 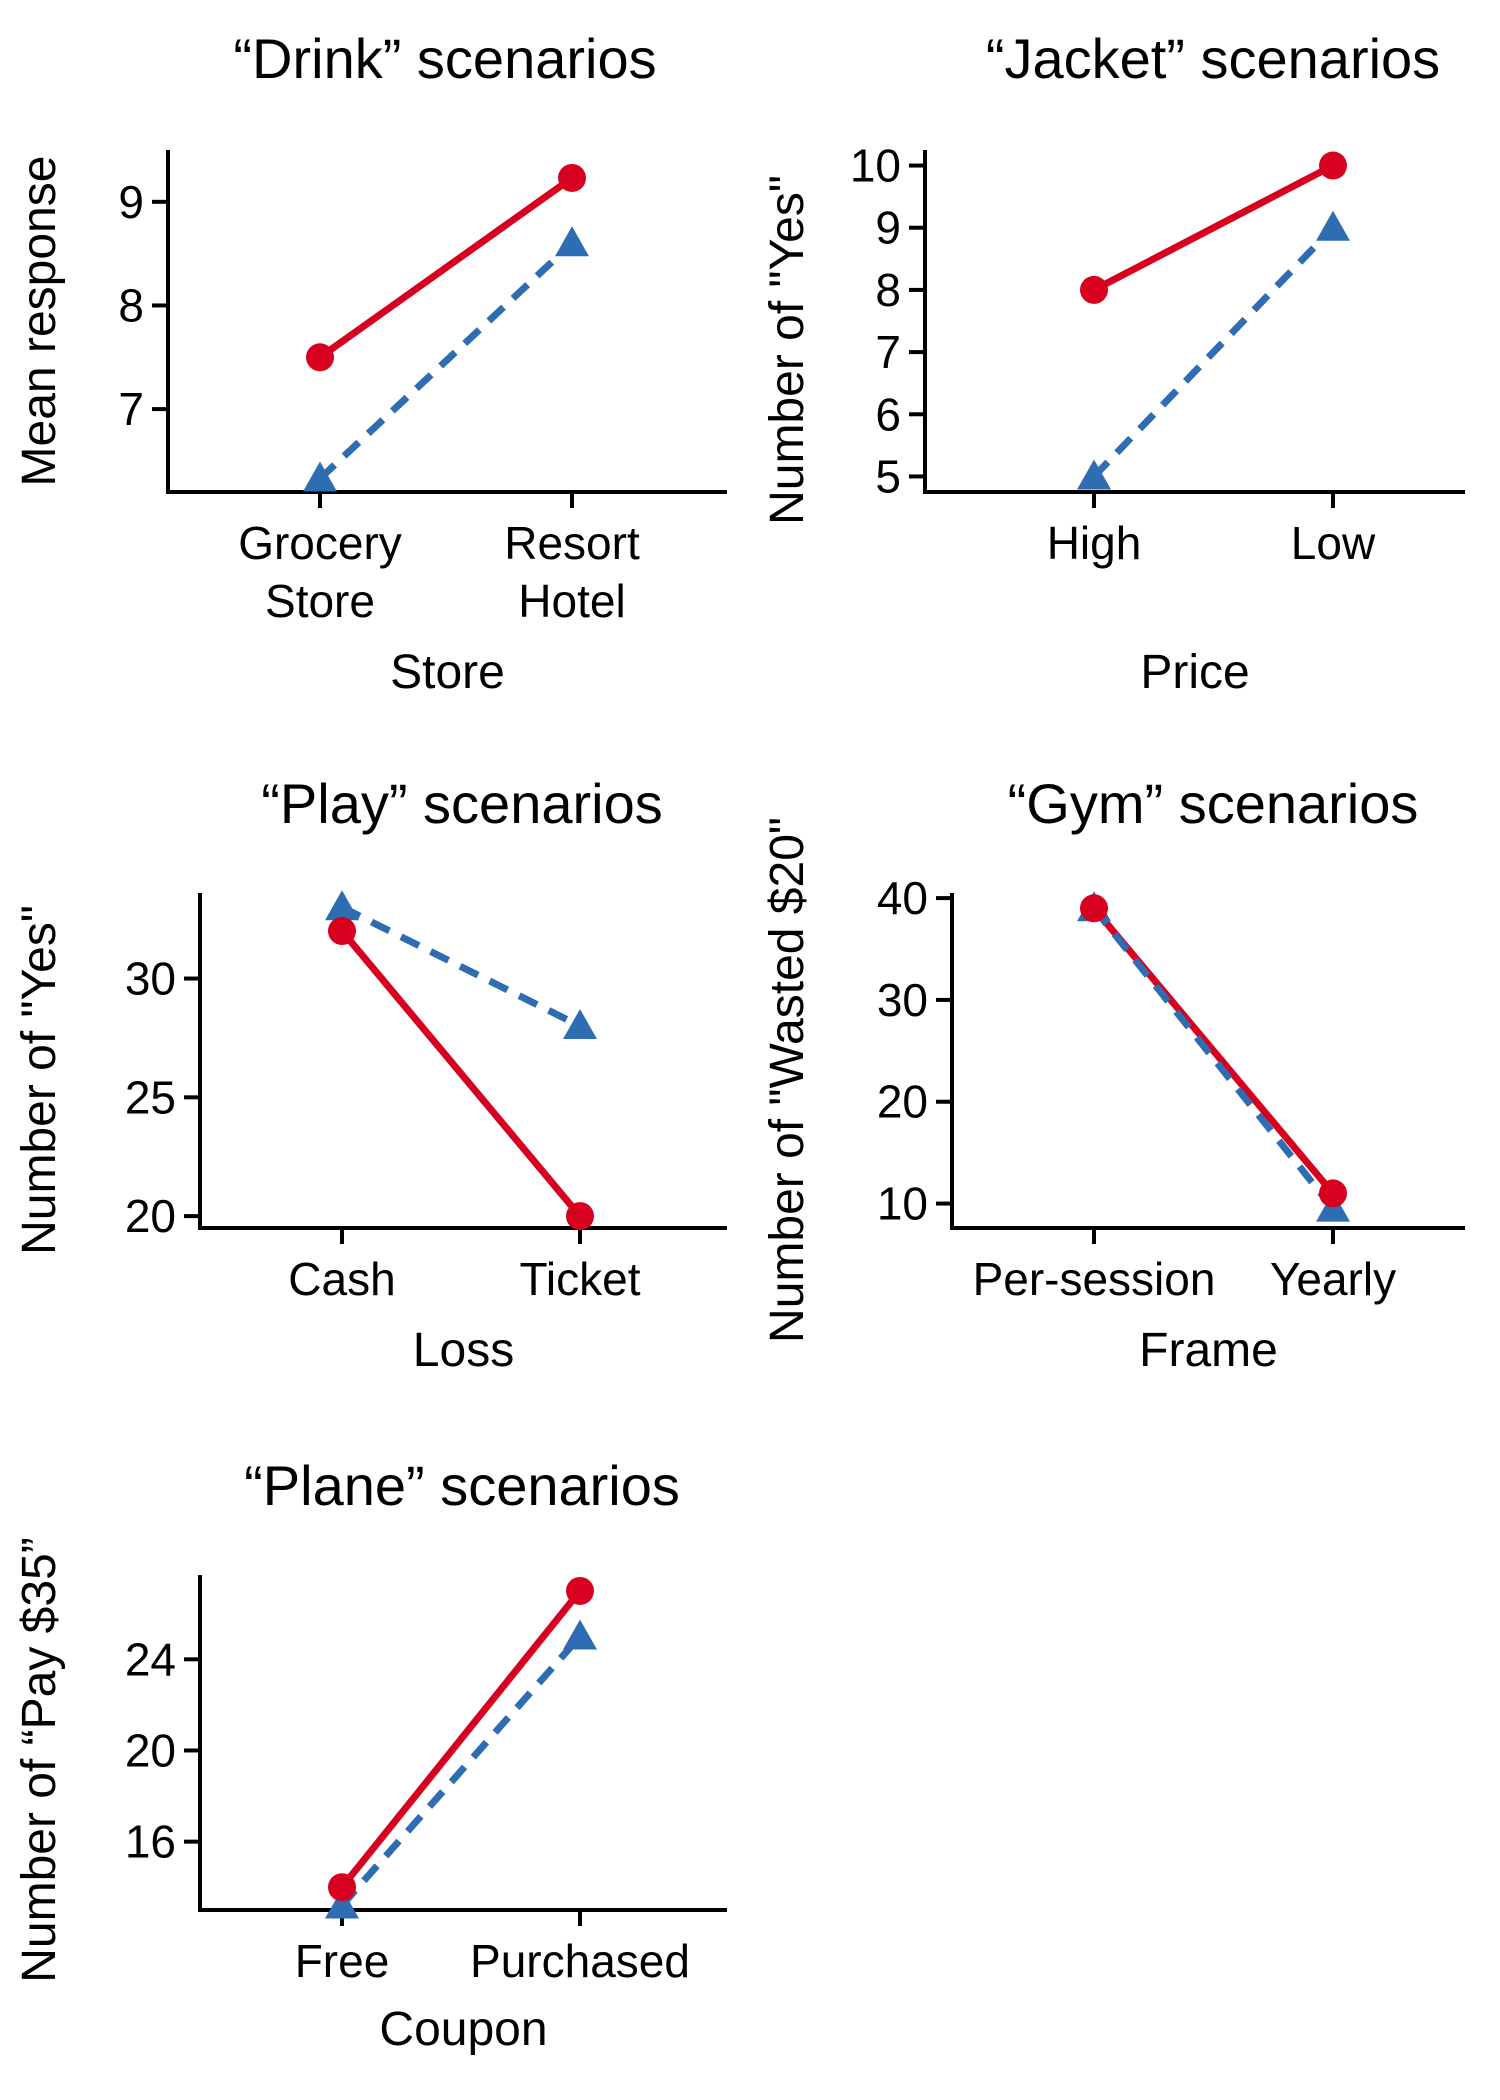 What do you see at coordinates (1333, 543) in the screenshot?
I see `x-tick-label: Low` at bounding box center [1333, 543].